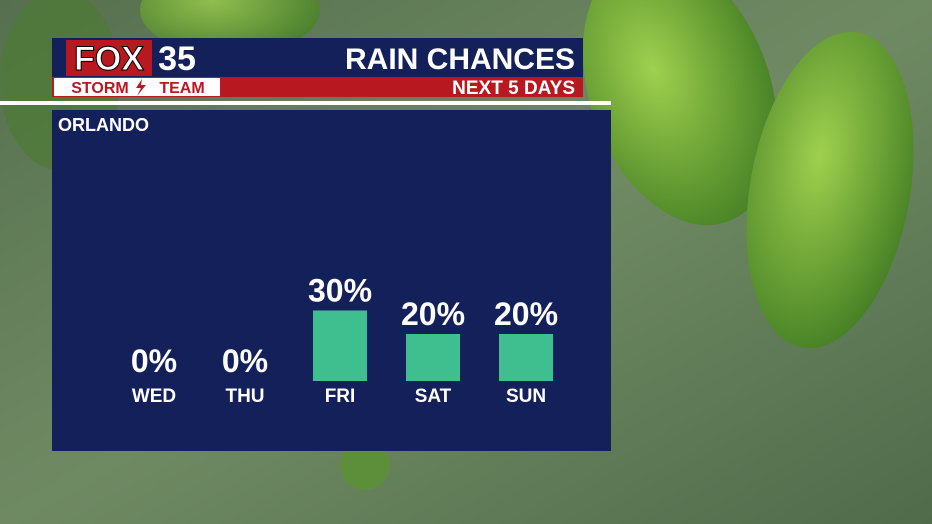  What do you see at coordinates (513, 88) in the screenshot?
I see `chart-subtitle: NEXT 5 DAYS` at bounding box center [513, 88].